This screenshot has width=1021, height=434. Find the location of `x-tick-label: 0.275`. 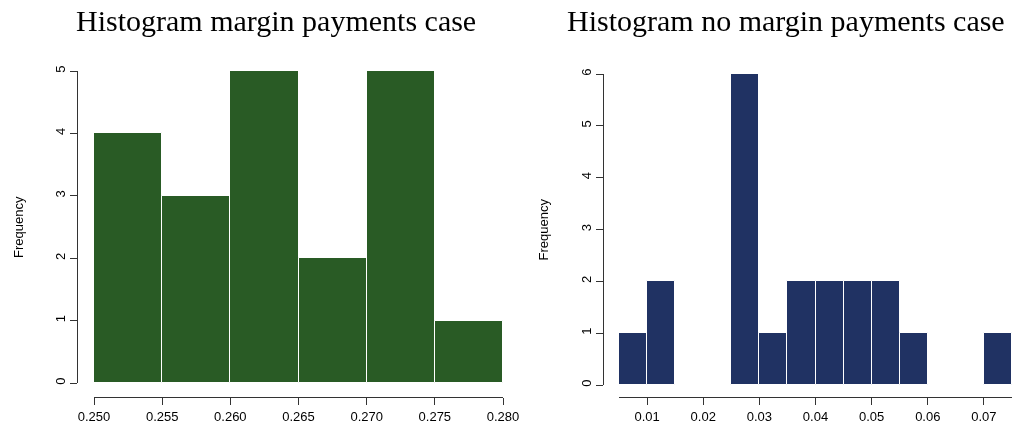

x-tick-label: 0.275 is located at coordinates (435, 416).